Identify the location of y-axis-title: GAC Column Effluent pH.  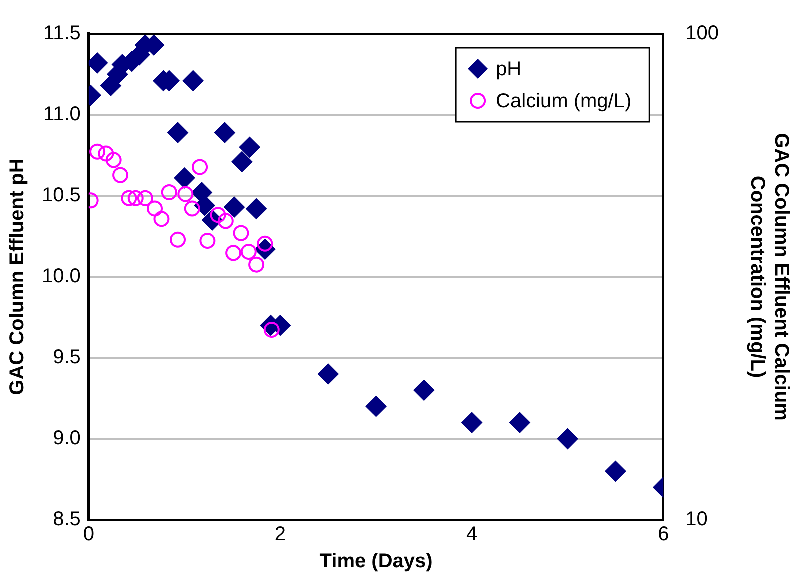
(17, 277).